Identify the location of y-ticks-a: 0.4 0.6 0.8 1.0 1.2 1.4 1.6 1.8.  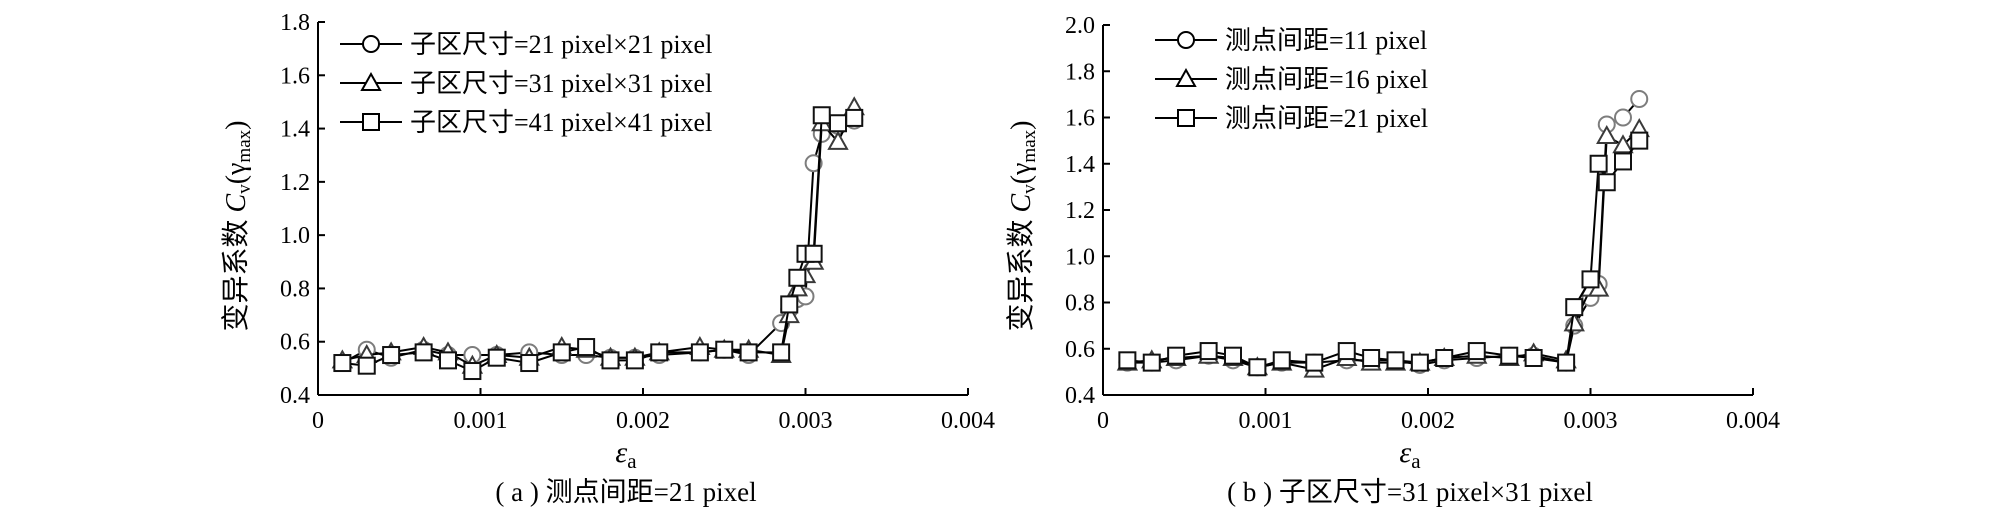
(302, 209).